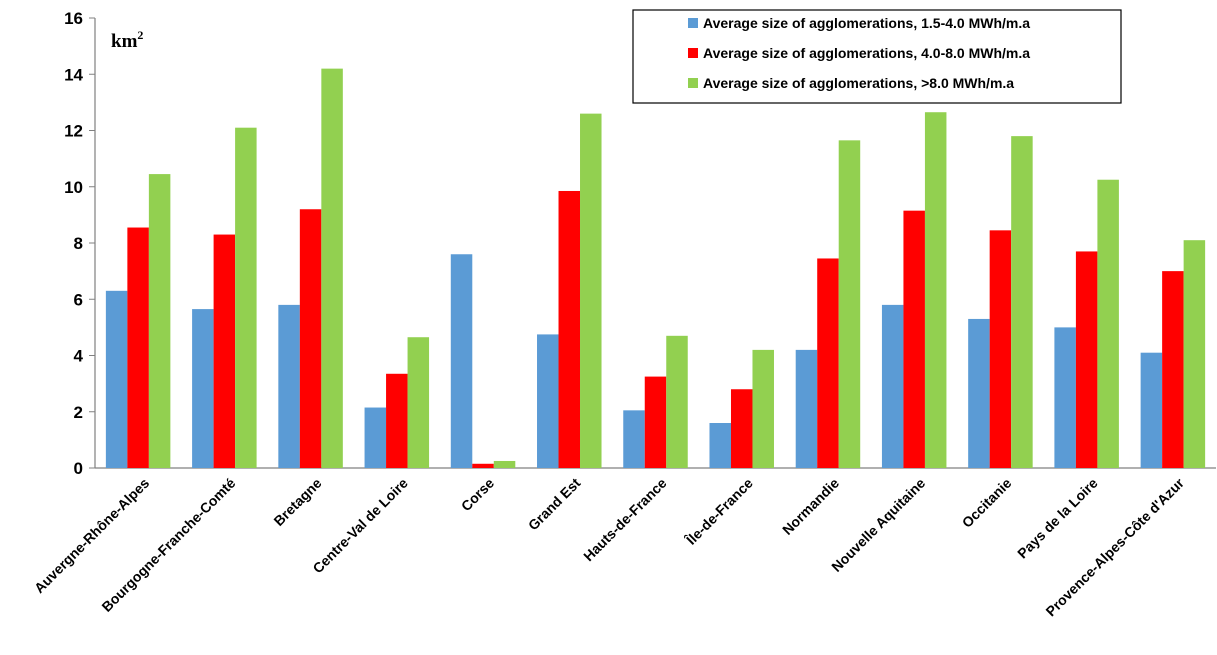 The width and height of the screenshot is (1217, 655). I want to click on x-category-label: Bretagne, so click(297, 502).